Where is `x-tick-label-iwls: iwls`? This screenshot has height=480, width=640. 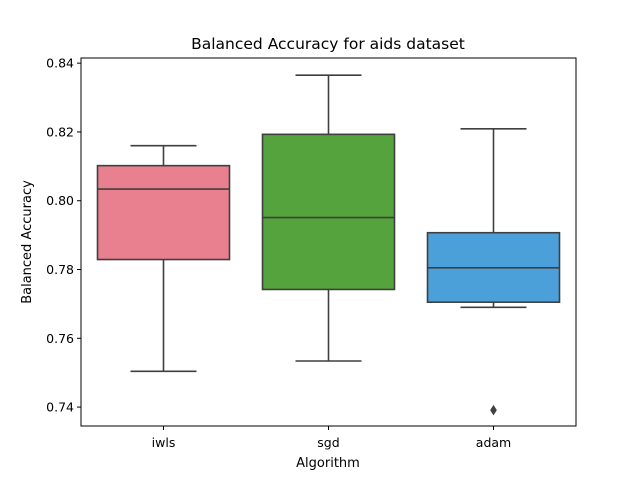 x-tick-label-iwls: iwls is located at coordinates (164, 442).